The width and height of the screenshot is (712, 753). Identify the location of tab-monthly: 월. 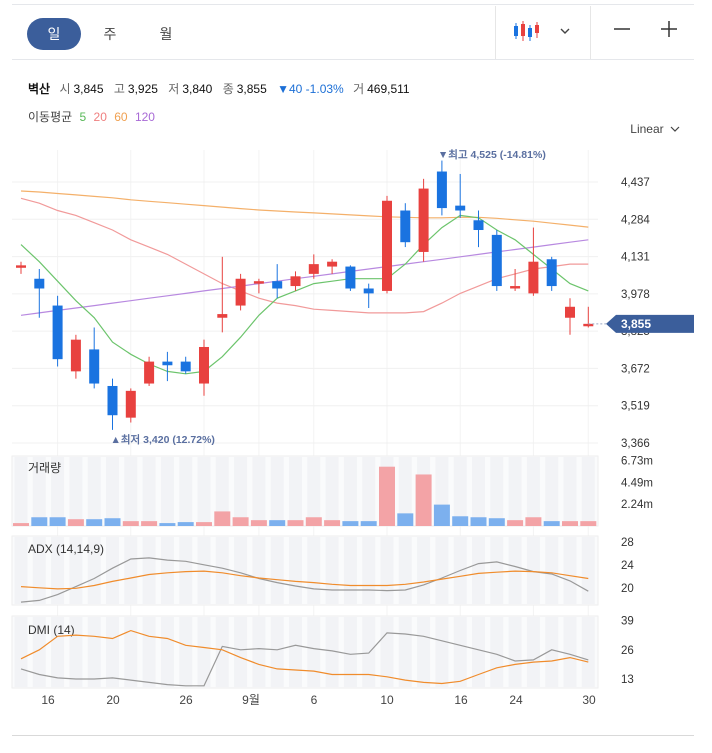
(166, 34).